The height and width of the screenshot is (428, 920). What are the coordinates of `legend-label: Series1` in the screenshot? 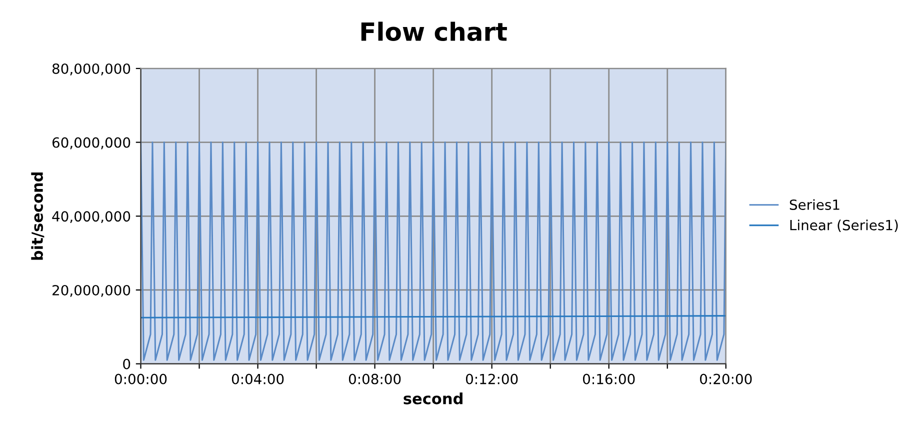 It's located at (815, 204).